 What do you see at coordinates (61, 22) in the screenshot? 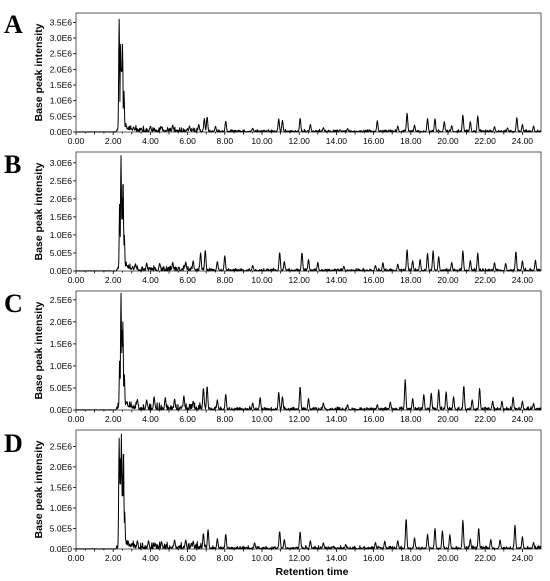
I see `y-tick-label: 3.5E6` at bounding box center [61, 22].